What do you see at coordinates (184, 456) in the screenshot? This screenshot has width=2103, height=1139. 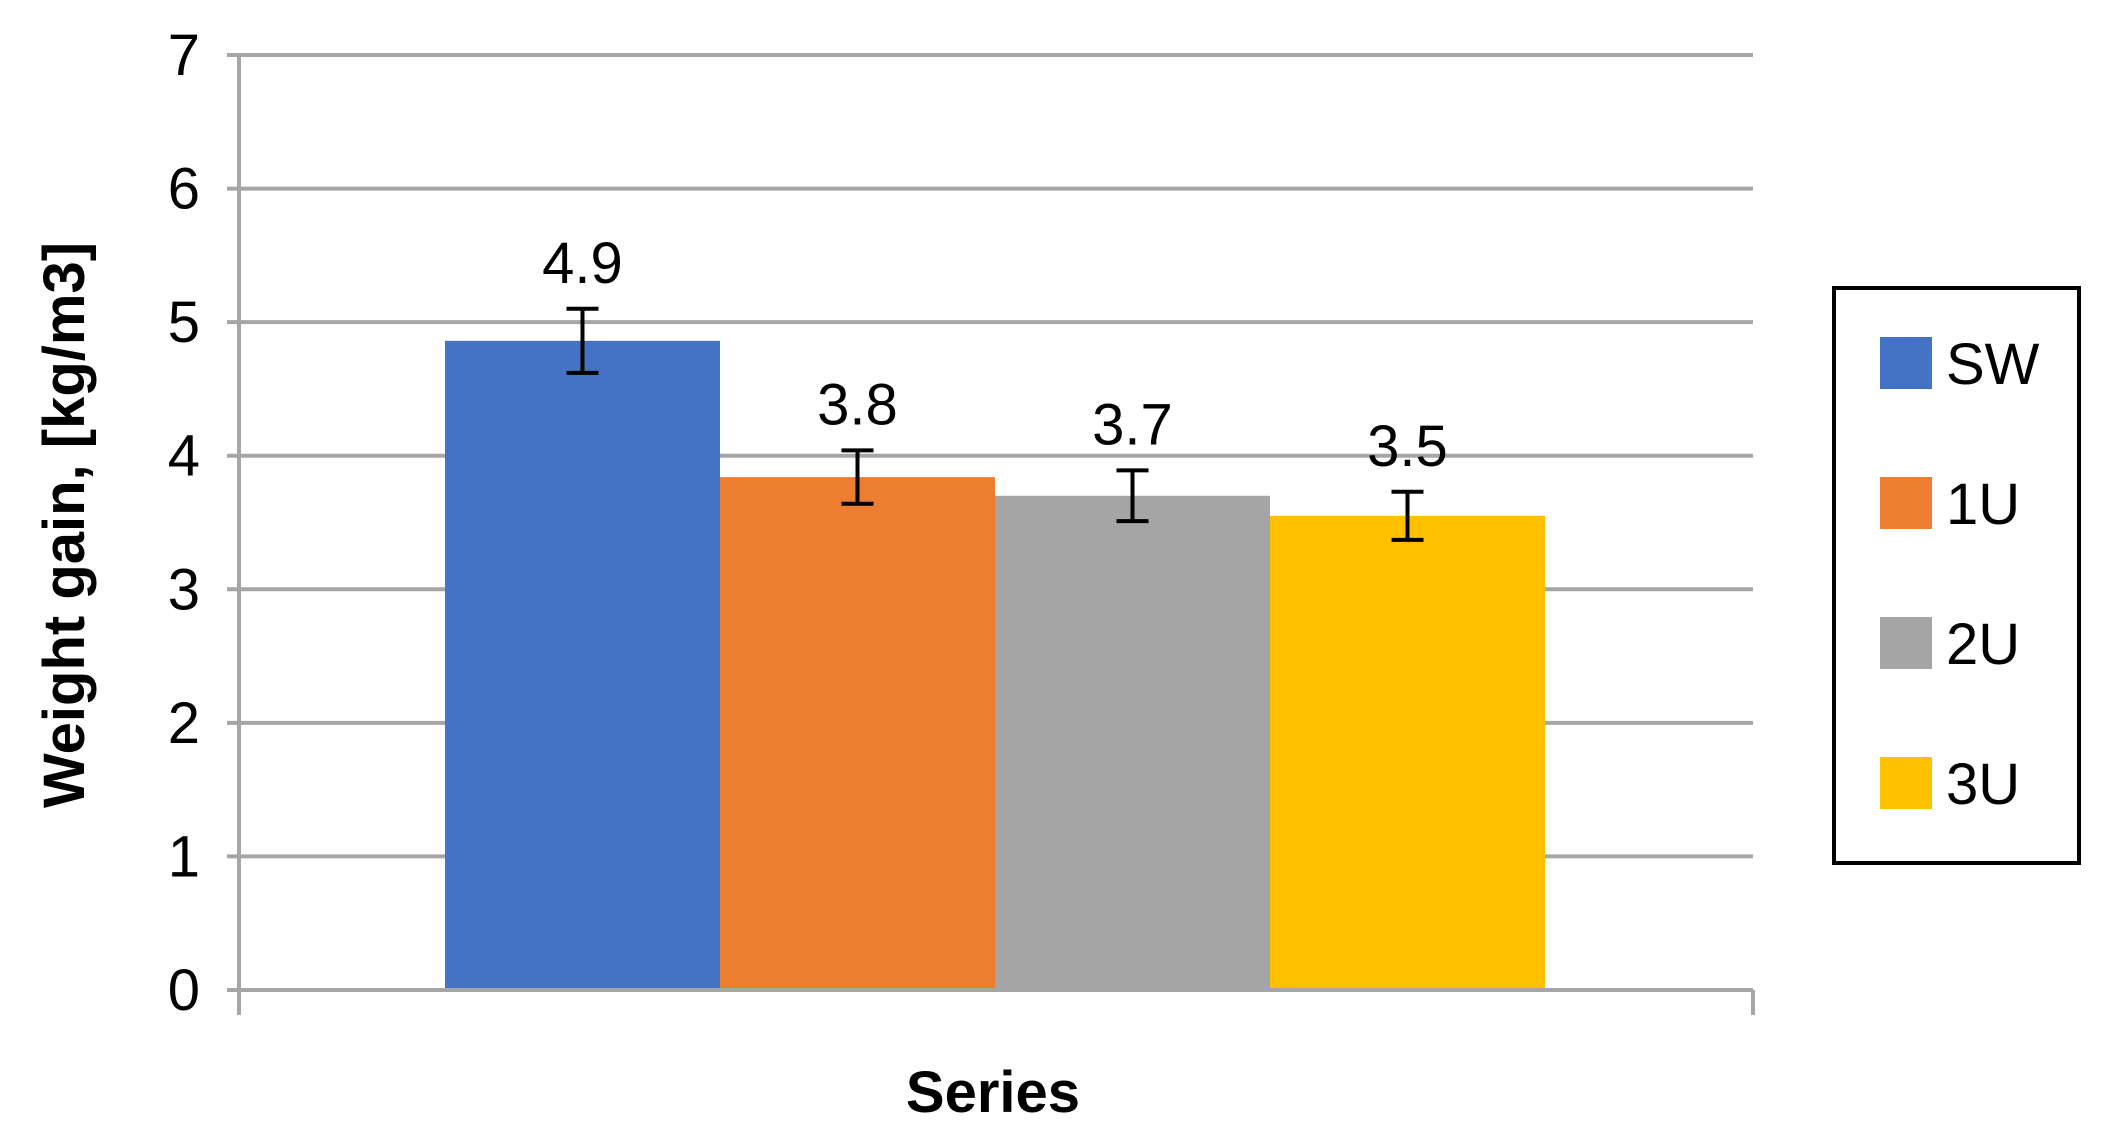 I see `y-tick-label: 4` at bounding box center [184, 456].